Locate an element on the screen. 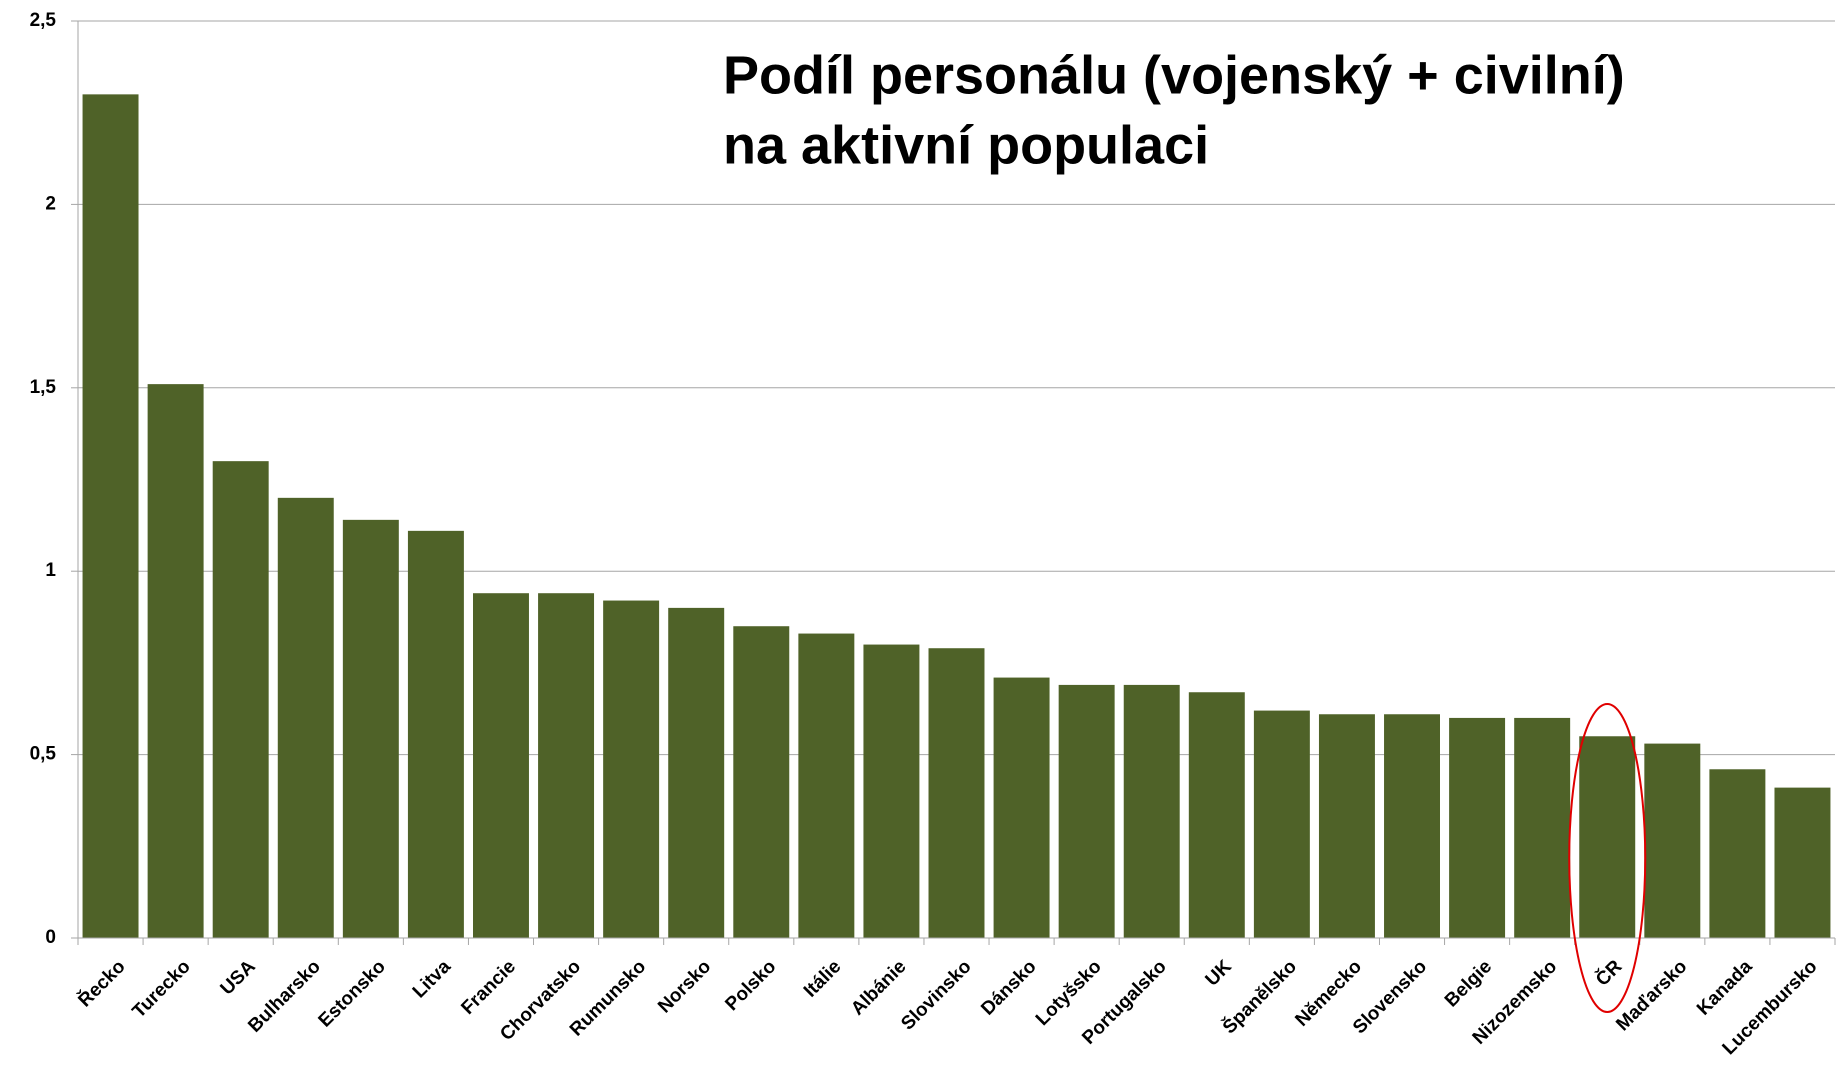  x-tick-label: Turecko is located at coordinates (162, 989).